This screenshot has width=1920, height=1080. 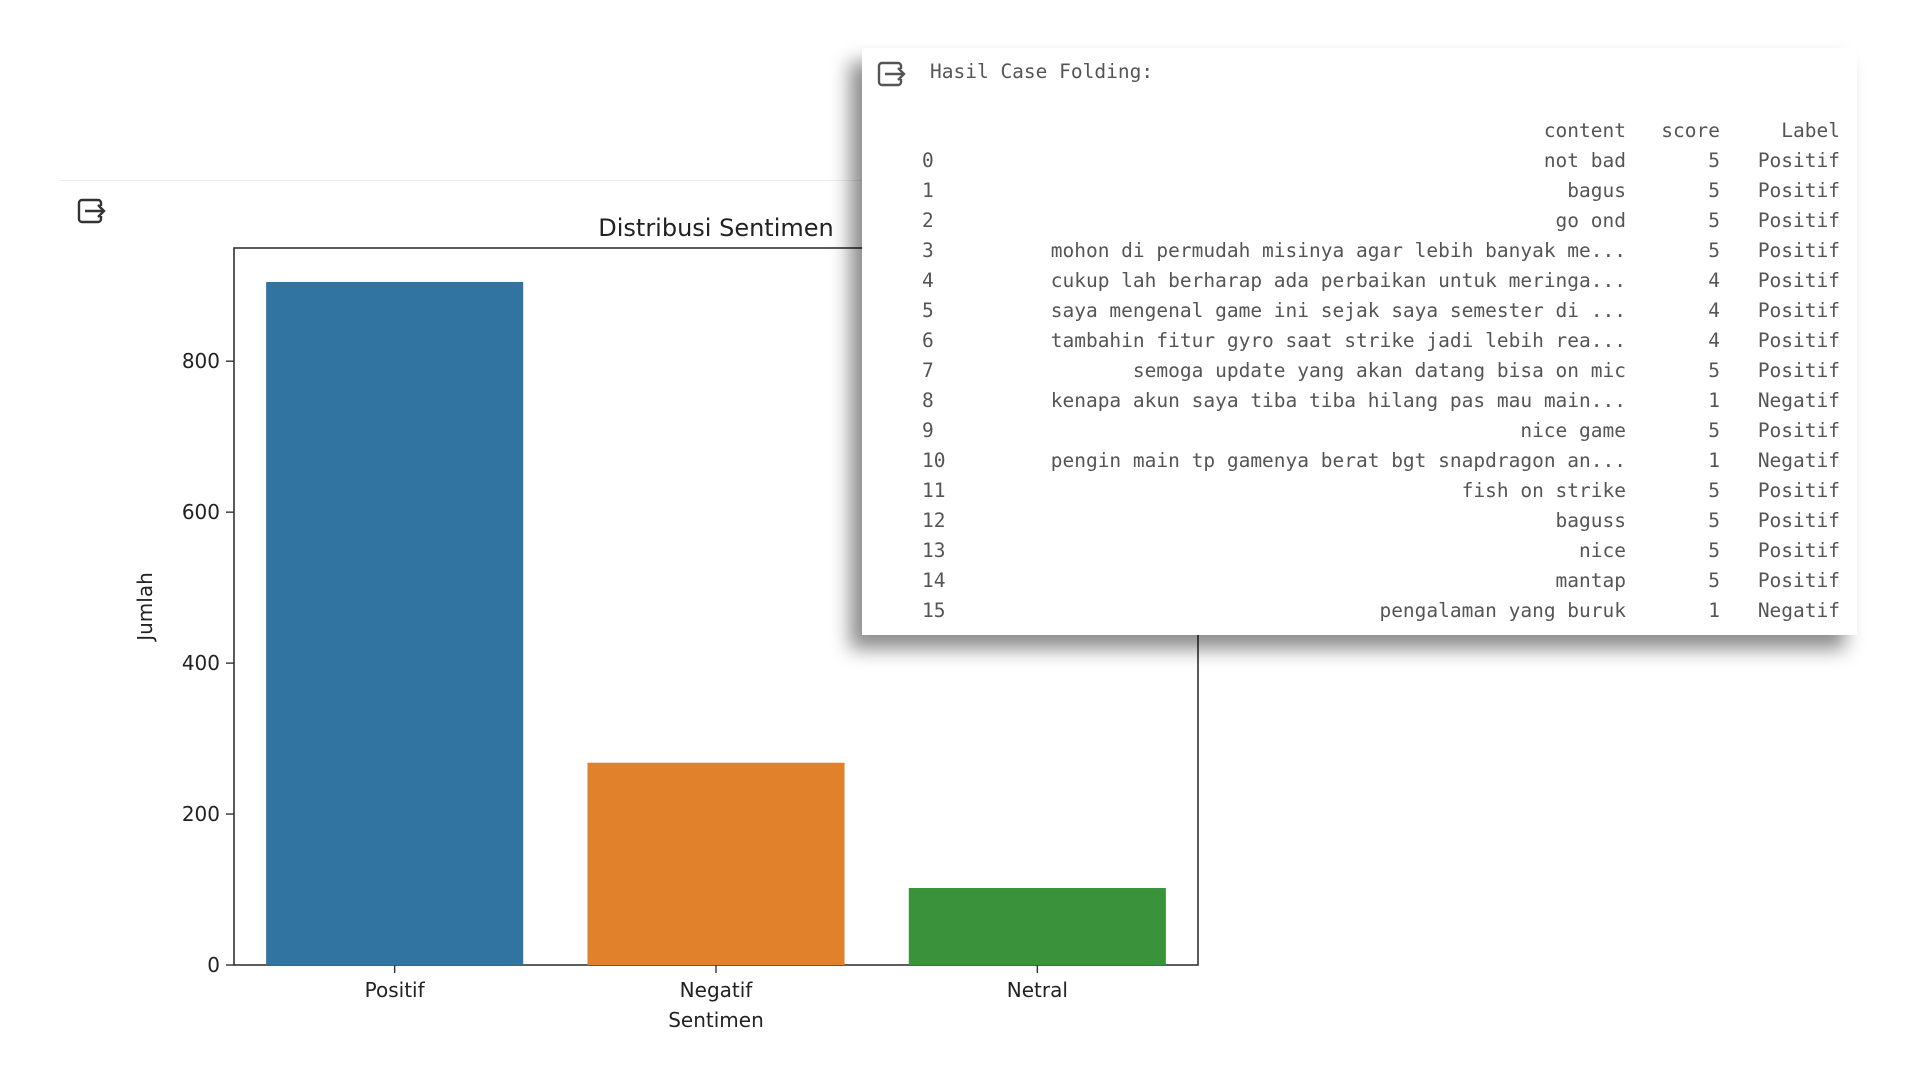 What do you see at coordinates (395, 623) in the screenshot?
I see `bar-positif` at bounding box center [395, 623].